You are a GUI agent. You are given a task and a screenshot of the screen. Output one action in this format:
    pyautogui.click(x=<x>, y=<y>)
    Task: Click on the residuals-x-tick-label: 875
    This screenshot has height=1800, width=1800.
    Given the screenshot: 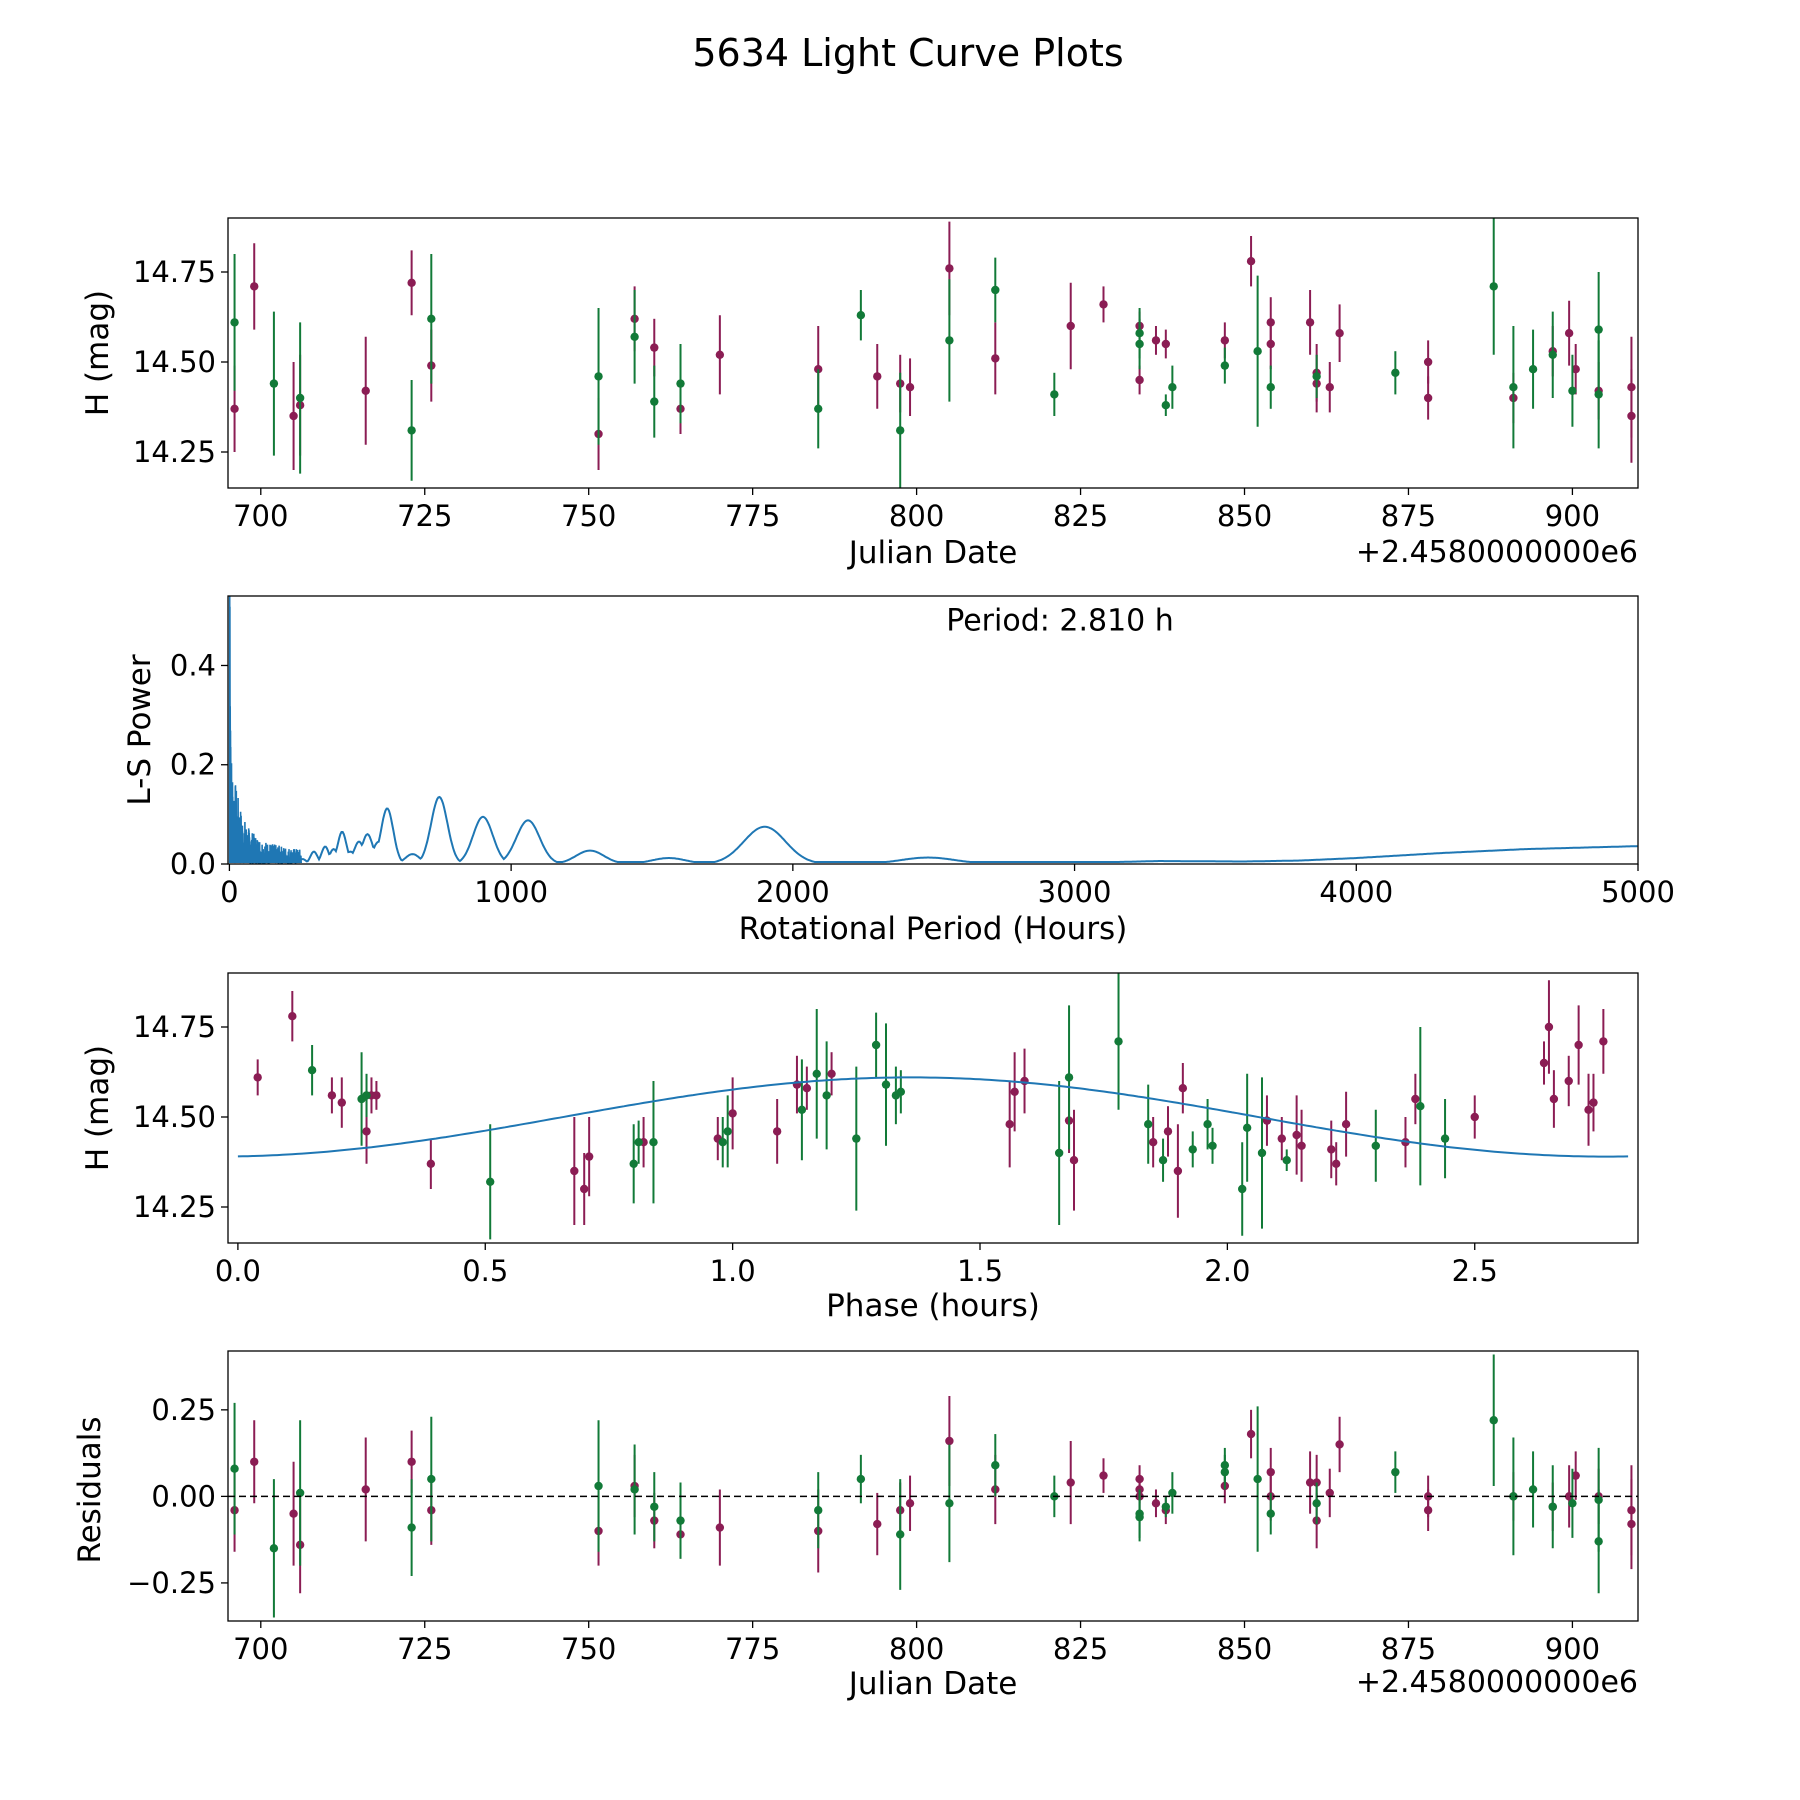 What is the action you would take?
    pyautogui.click(x=1408, y=1649)
    